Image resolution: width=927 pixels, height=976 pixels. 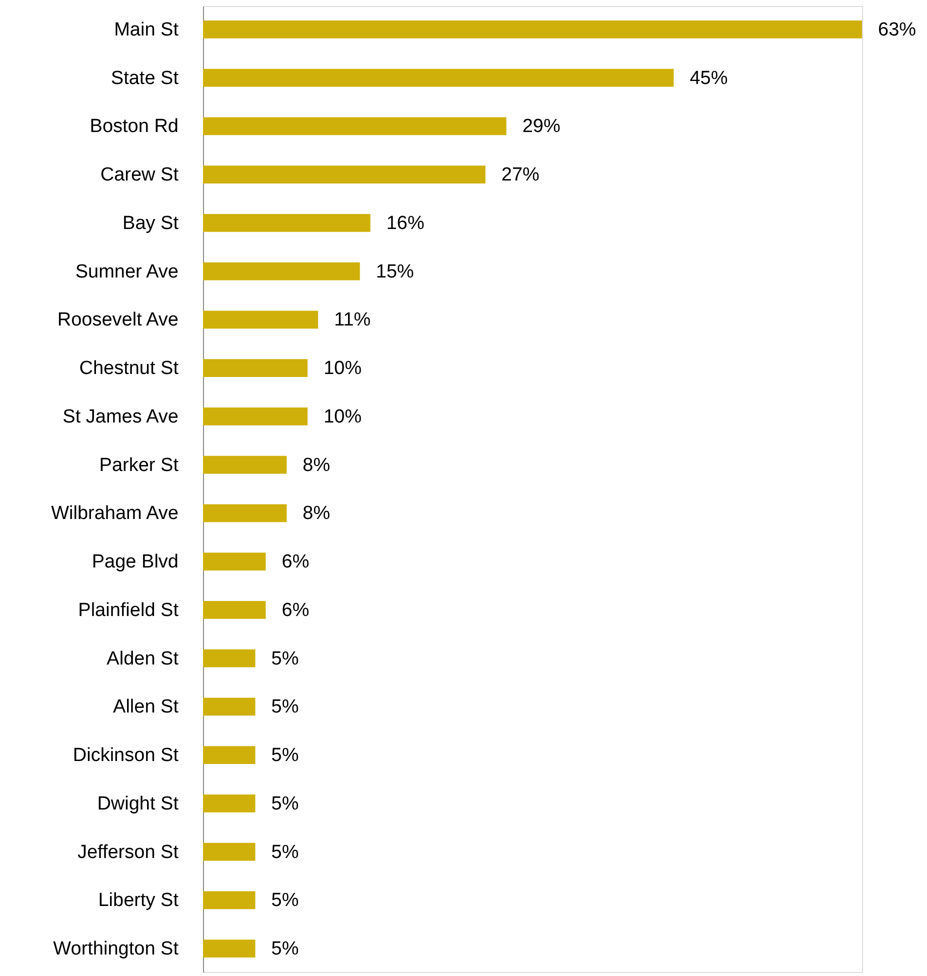 I want to click on y-tick-label: State St, so click(x=145, y=78).